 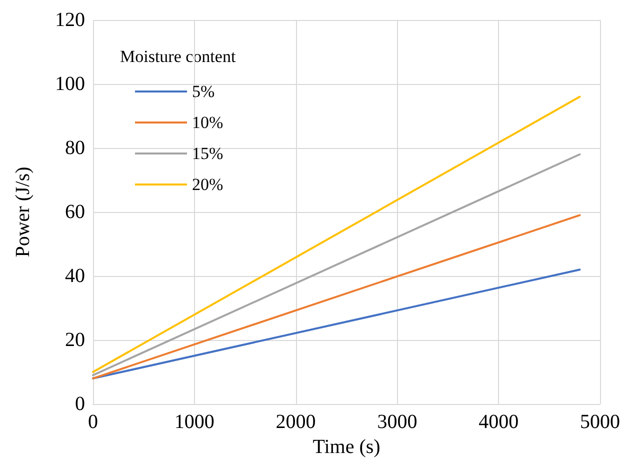 What do you see at coordinates (75, 340) in the screenshot?
I see `y-tick-label: 20` at bounding box center [75, 340].